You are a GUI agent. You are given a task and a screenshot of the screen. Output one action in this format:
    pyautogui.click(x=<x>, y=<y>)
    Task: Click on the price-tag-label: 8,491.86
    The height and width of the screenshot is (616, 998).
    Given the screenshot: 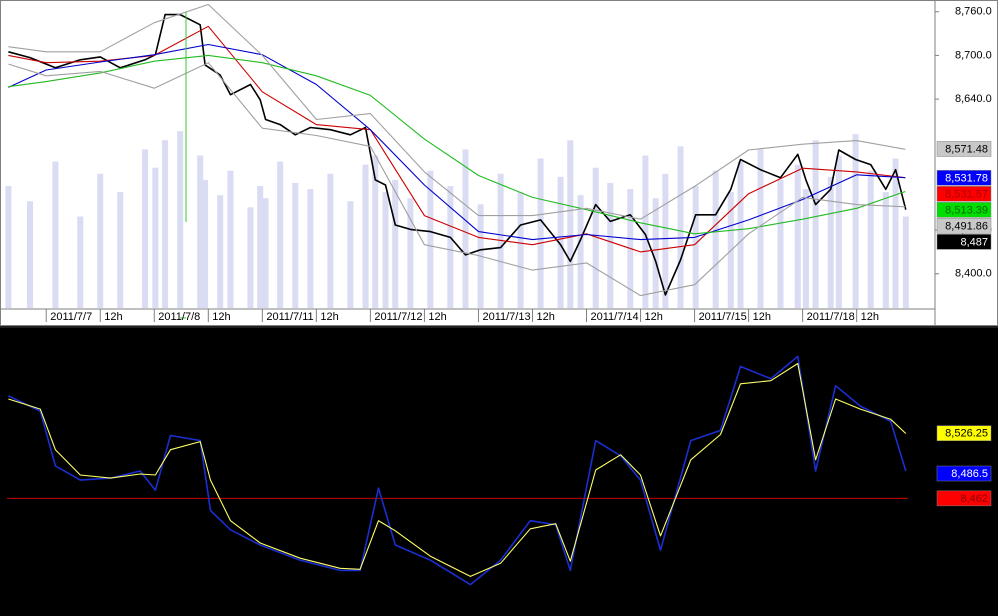 What is the action you would take?
    pyautogui.click(x=966, y=226)
    